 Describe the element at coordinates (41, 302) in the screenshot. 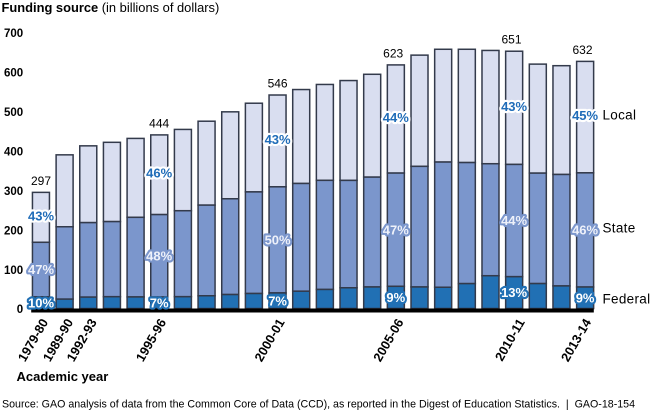

I see `svg-text: 10%` at that location.